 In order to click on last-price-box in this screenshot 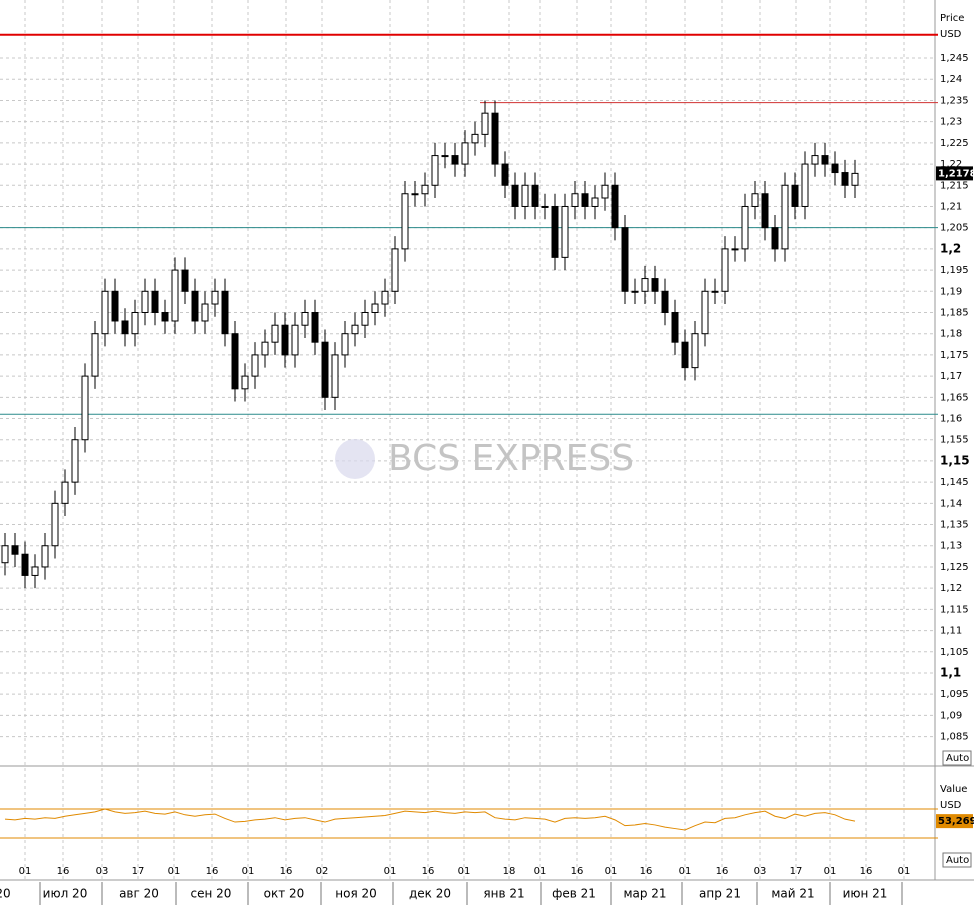, I will do `click(954, 173)`.